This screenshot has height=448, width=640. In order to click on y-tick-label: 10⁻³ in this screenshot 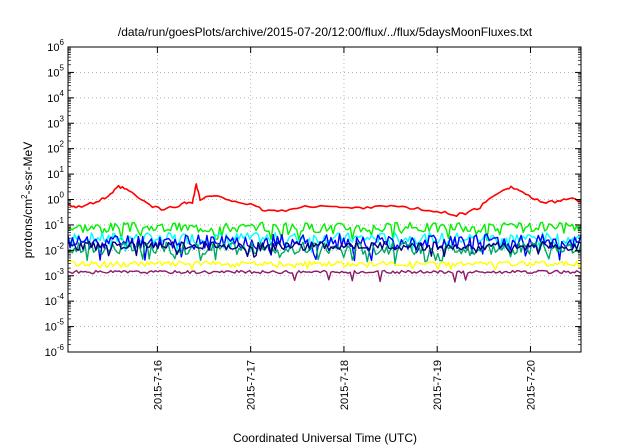, I will do `click(55, 275)`.